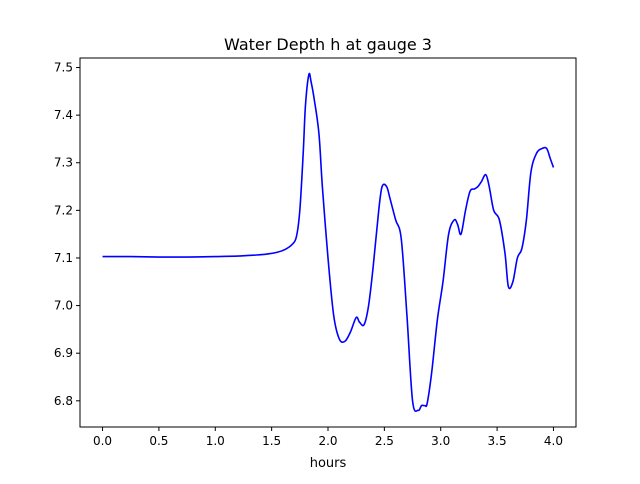 The image size is (640, 484). Describe the element at coordinates (327, 441) in the screenshot. I see `x-tick-label: 2.0` at that location.